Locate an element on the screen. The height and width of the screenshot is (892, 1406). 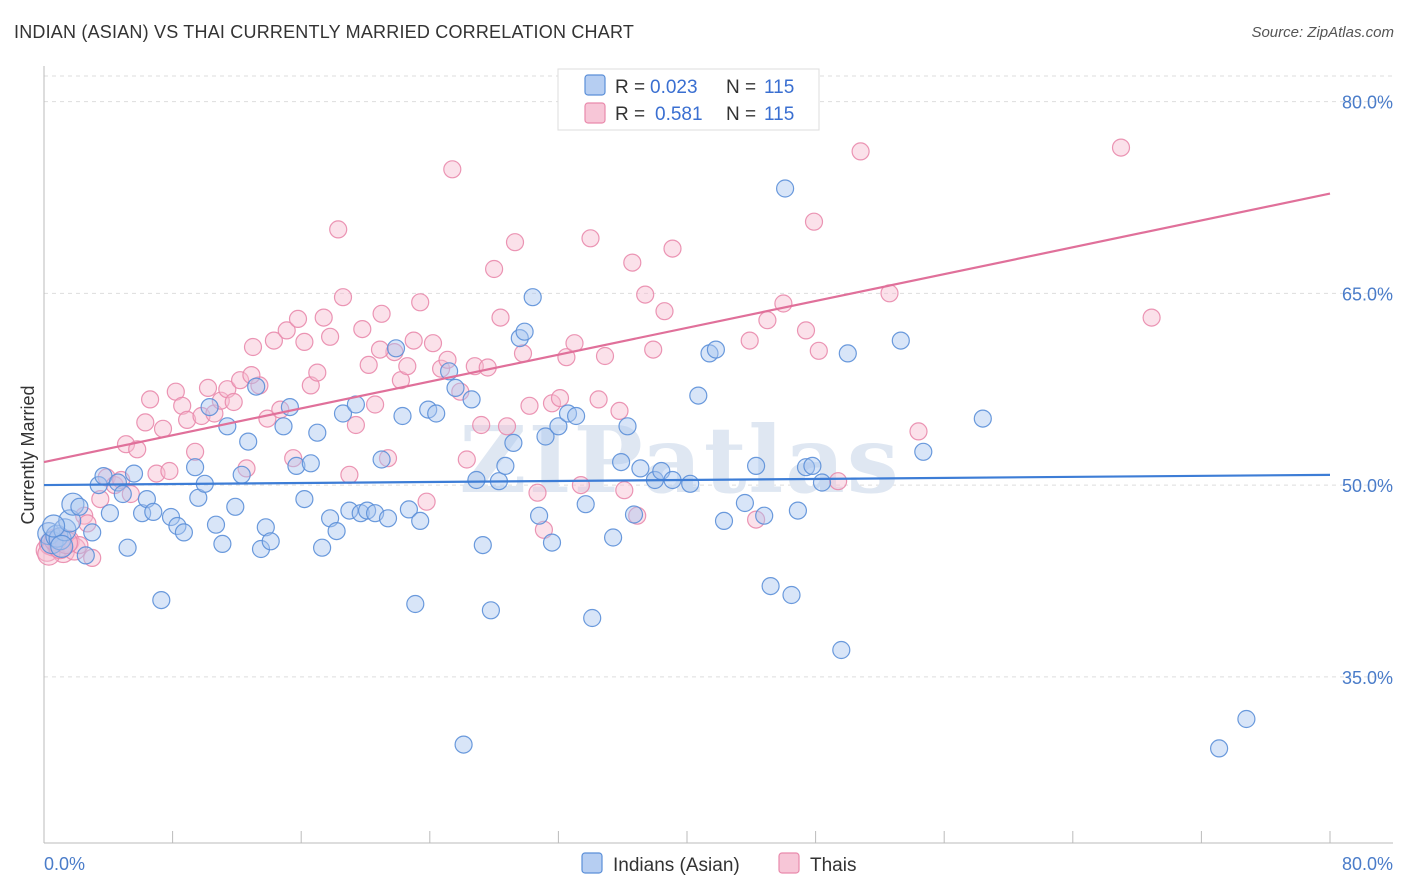
x-tick-label: 80.0% is located at coordinates (1367, 864).